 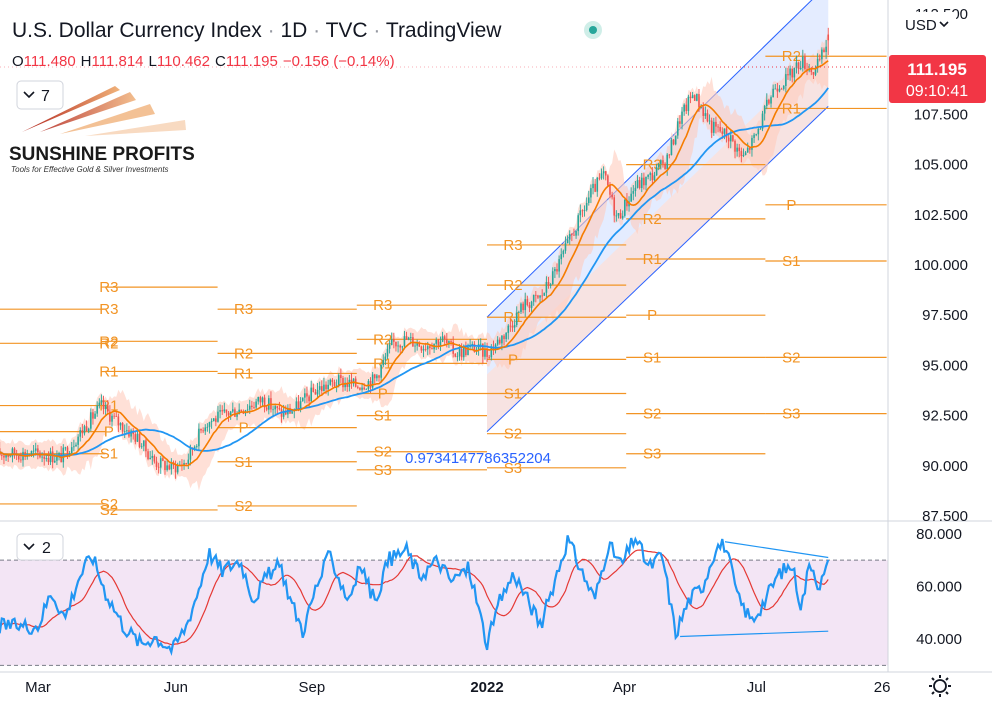 What do you see at coordinates (754, 634) in the screenshot?
I see `rsi-trendline` at bounding box center [754, 634].